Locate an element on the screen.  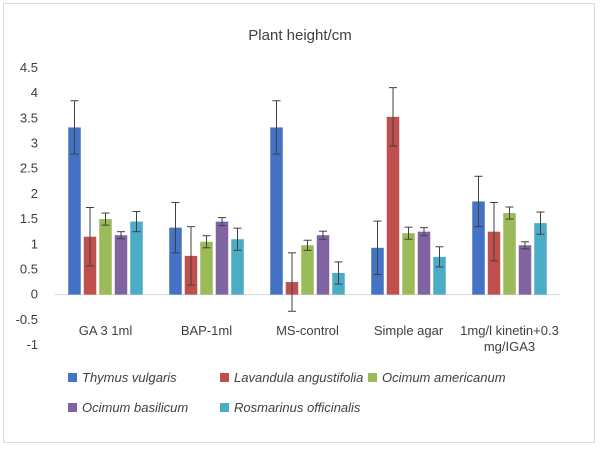
x-tick-label: MS-control is located at coordinates (307, 330).